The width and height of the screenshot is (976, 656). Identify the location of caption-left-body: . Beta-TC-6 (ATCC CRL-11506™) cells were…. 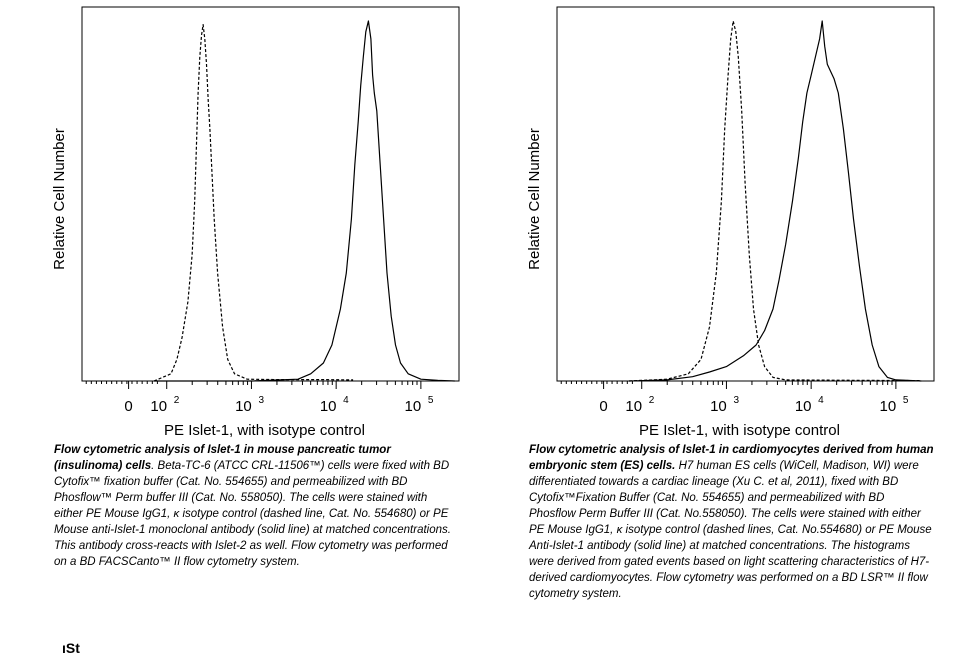
(252, 514).